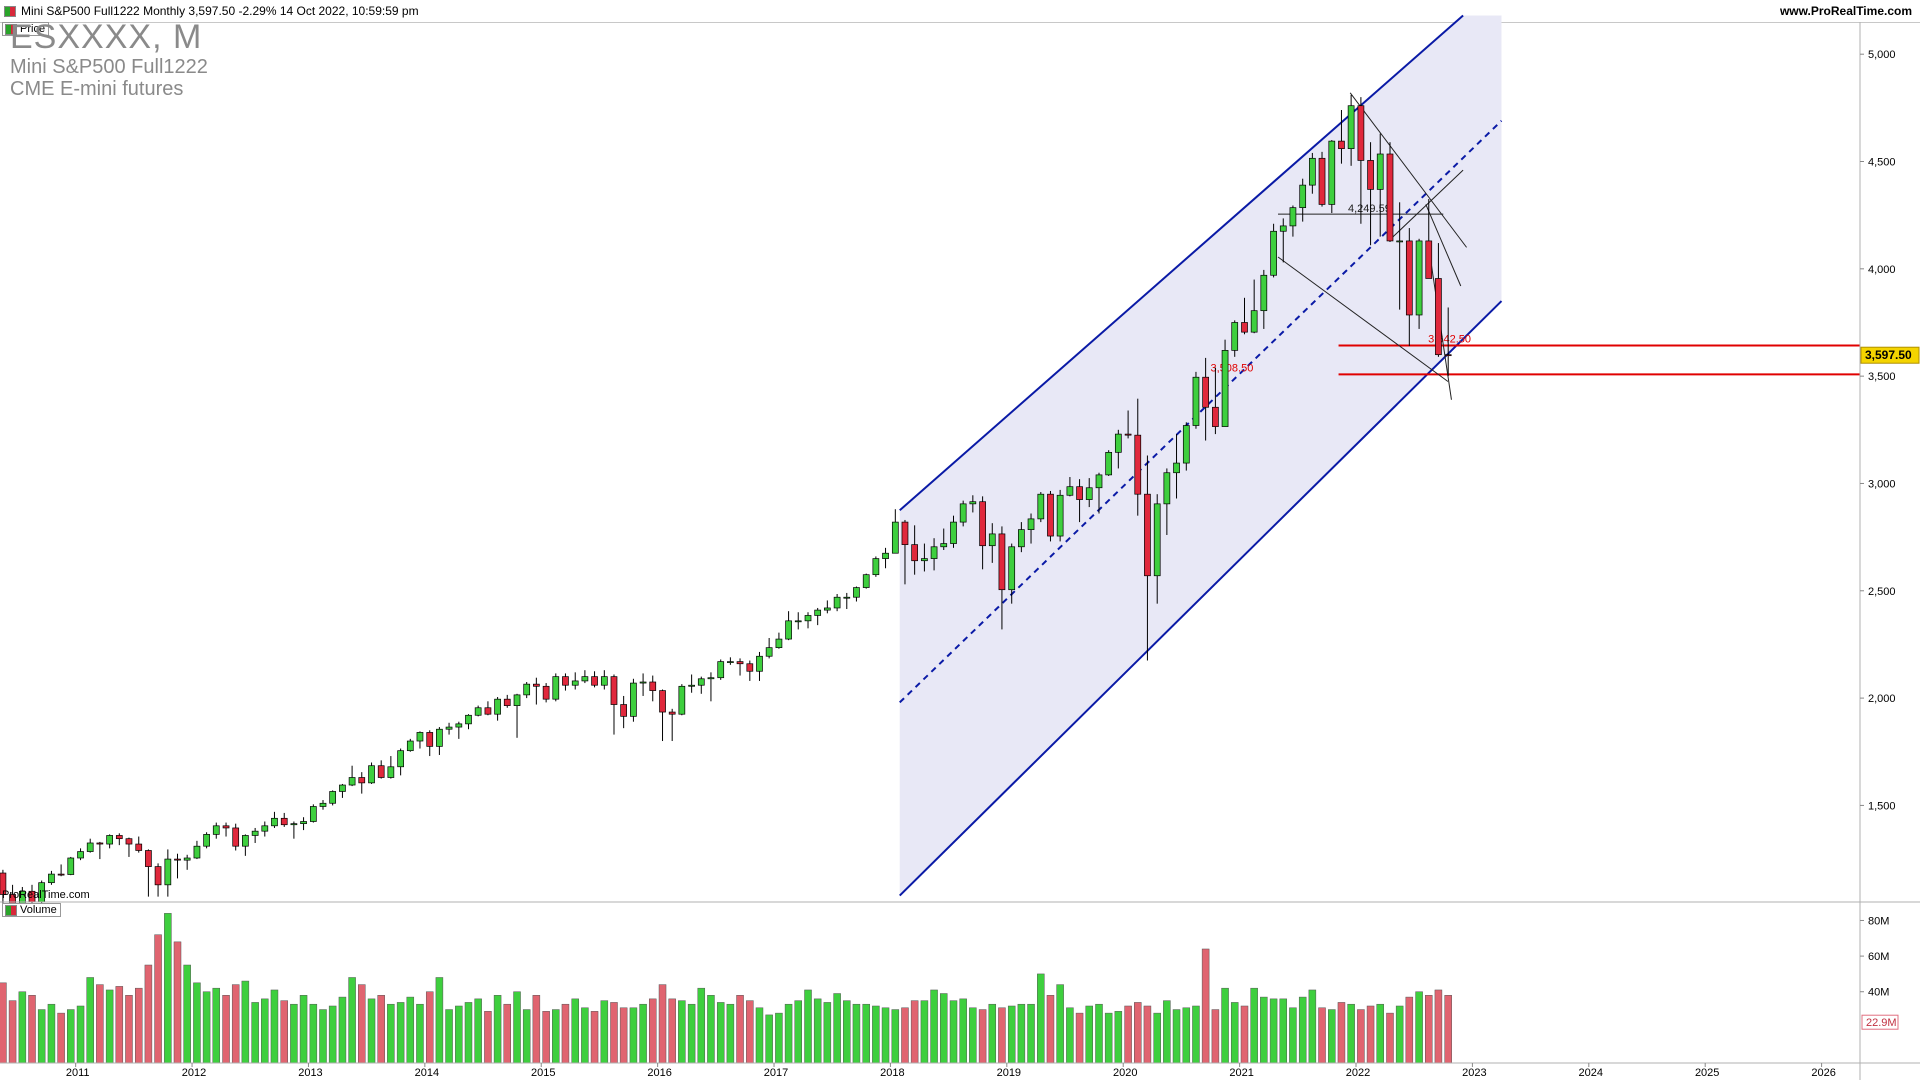 The width and height of the screenshot is (1920, 1080). What do you see at coordinates (1881, 1023) in the screenshot?
I see `current-volume-label: 22.9M` at bounding box center [1881, 1023].